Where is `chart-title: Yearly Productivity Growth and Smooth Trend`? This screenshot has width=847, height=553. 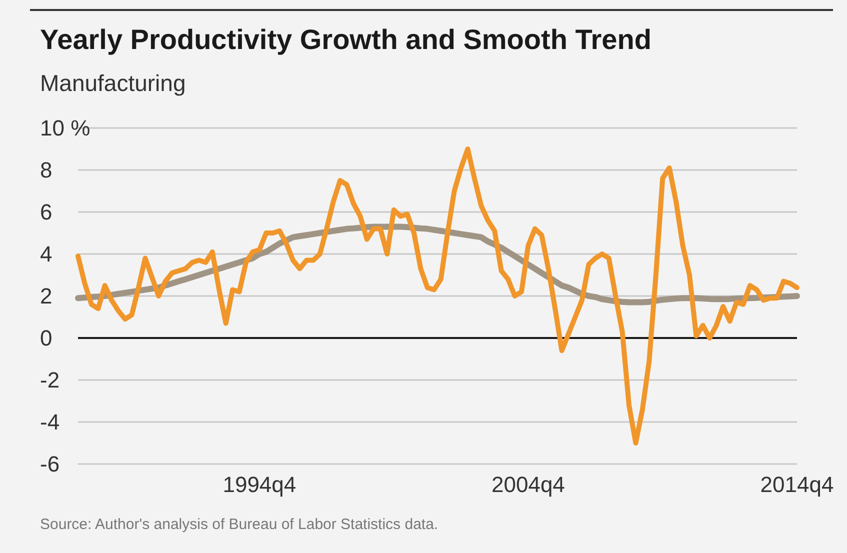 chart-title: Yearly Productivity Growth and Smooth Trend is located at coordinates (346, 40).